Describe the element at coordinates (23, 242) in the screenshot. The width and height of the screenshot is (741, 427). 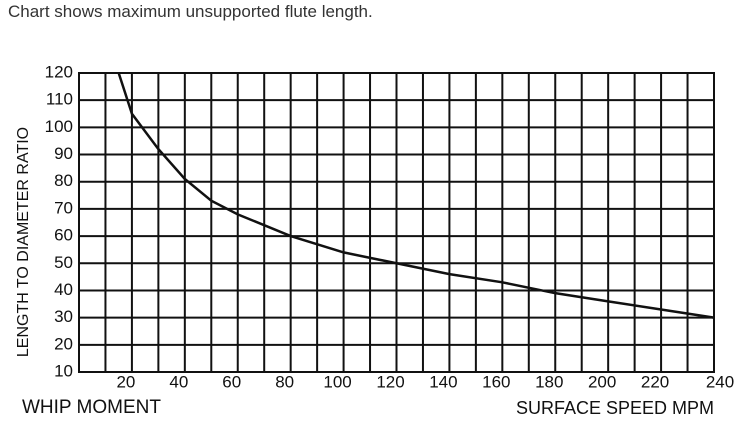
I see `y-axis-label: LENGTH TO DIAMETER RATIO` at that location.